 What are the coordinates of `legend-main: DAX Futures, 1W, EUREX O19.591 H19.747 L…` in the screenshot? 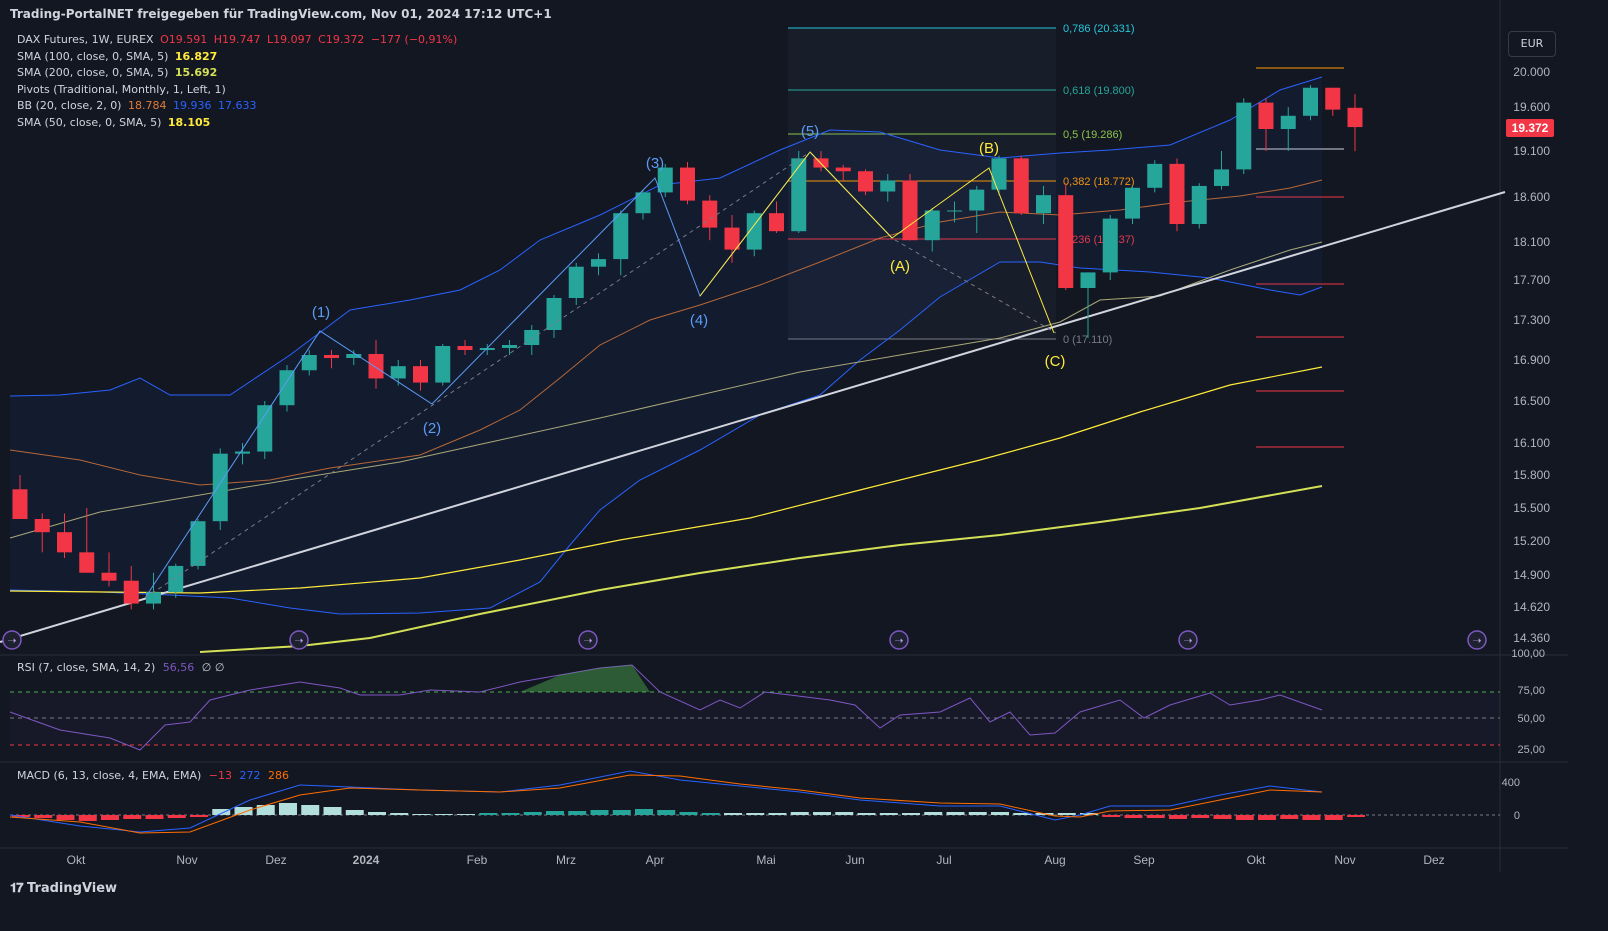 It's located at (238, 40).